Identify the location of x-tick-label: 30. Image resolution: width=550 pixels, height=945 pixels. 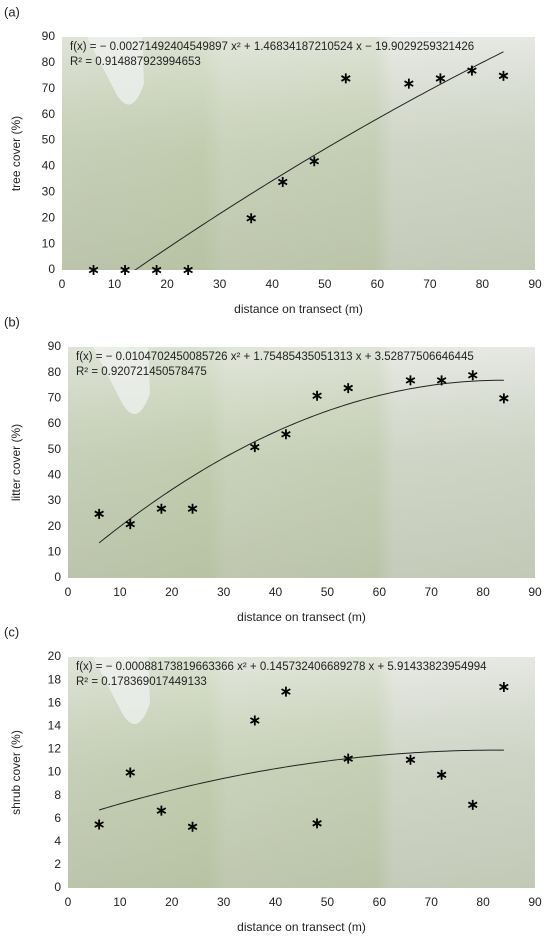
(224, 592).